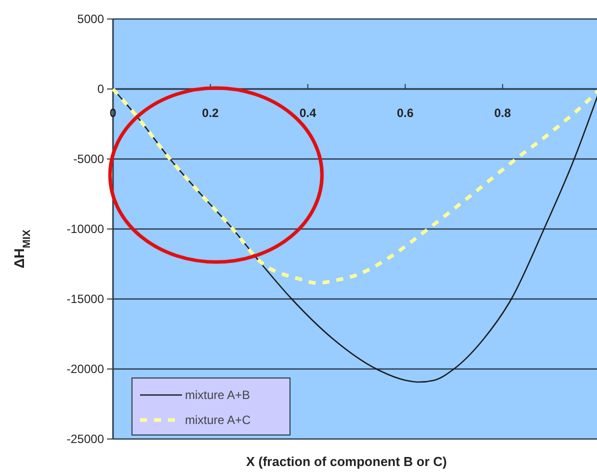 The height and width of the screenshot is (473, 597). I want to click on y-tick-label: -10000, so click(85, 229).